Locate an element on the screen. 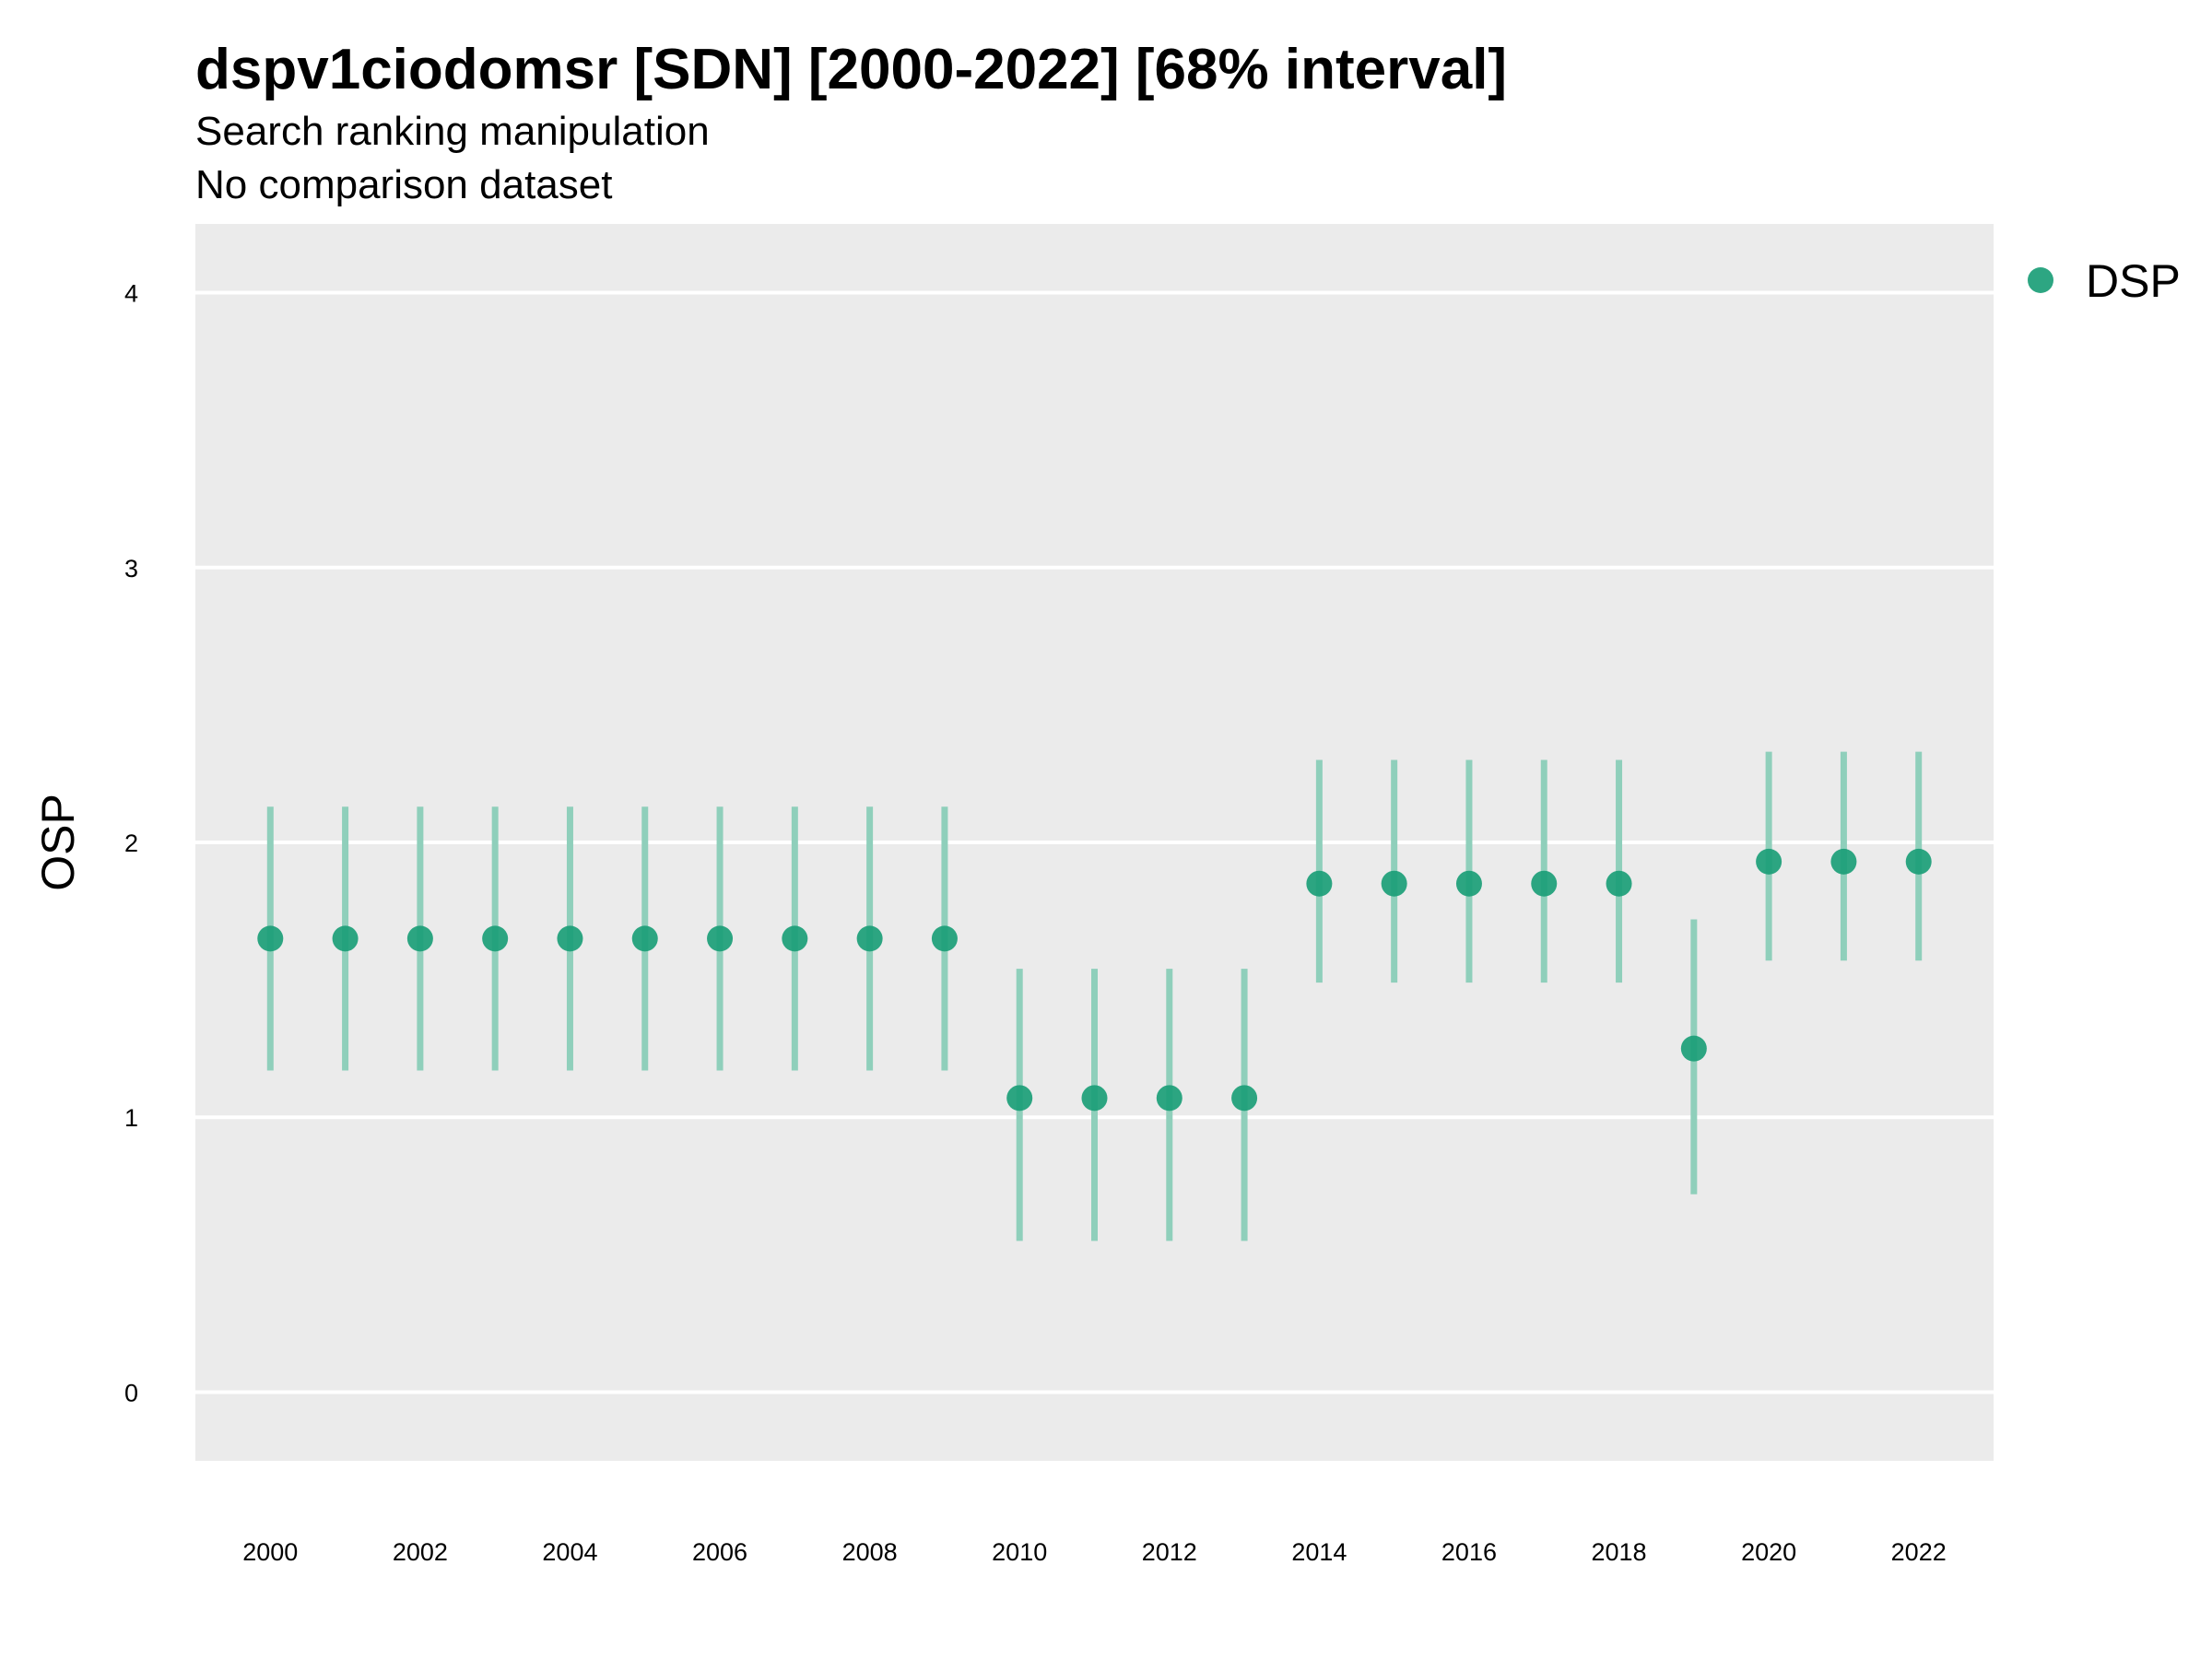  data-point-2006 is located at coordinates (720, 938).